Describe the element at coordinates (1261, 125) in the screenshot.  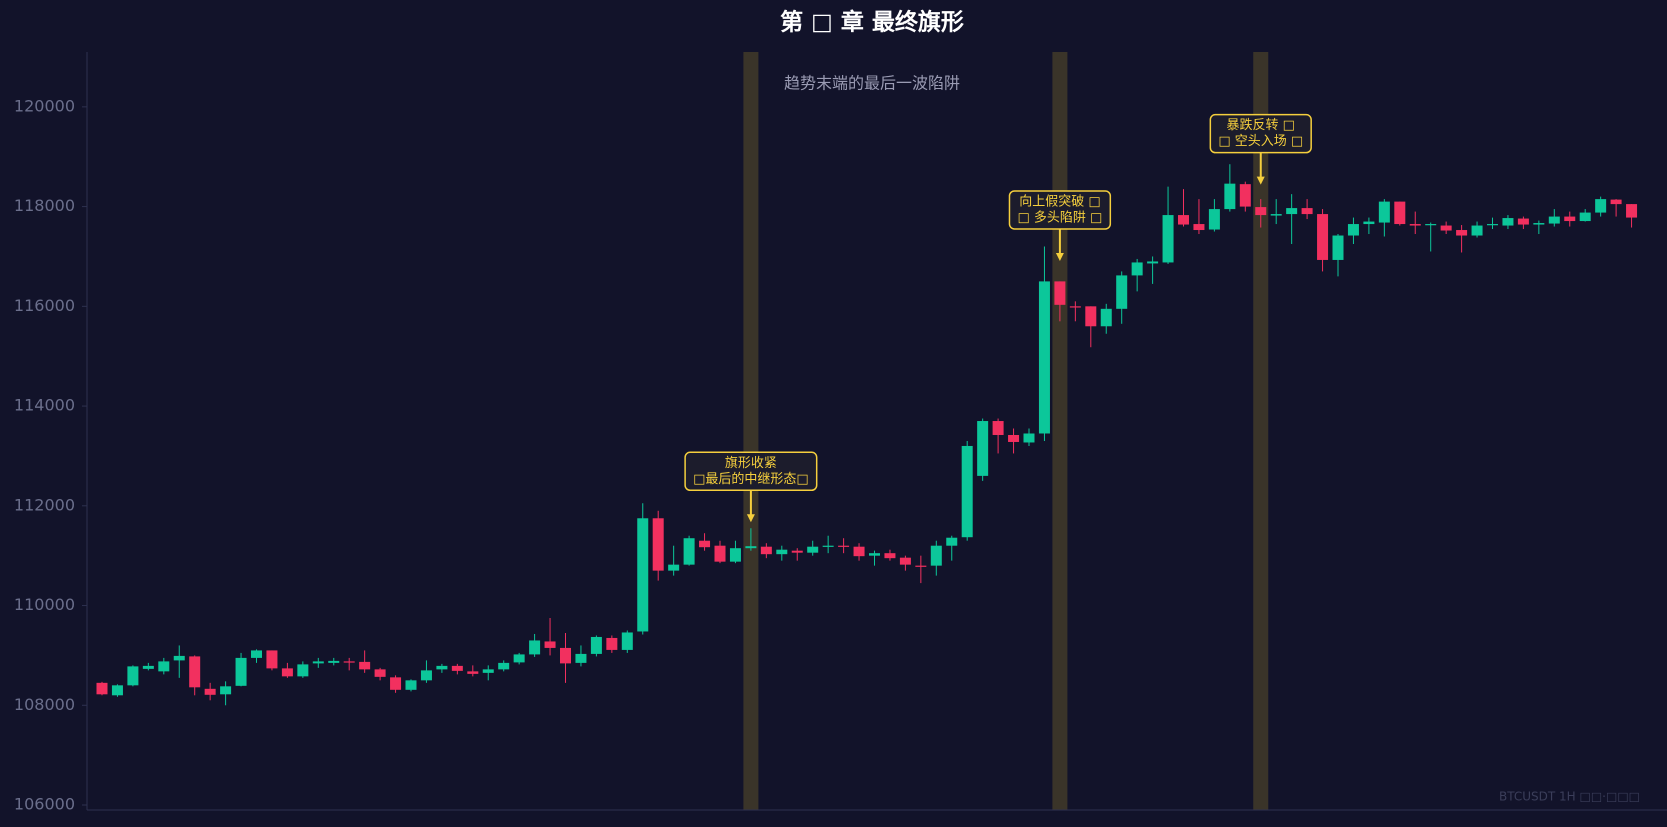
I see `annotation-text: 暴跌反转 □` at that location.